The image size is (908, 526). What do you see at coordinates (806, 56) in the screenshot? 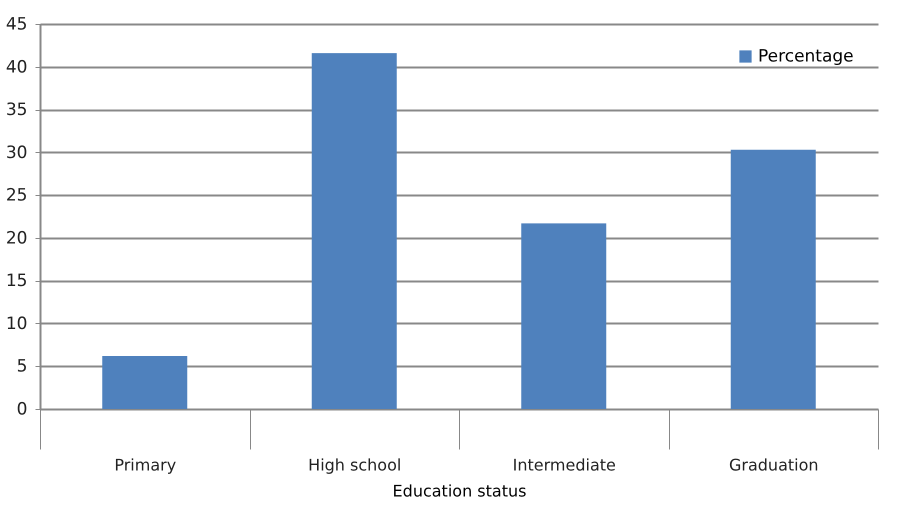
I see `legend-label: Percentage` at bounding box center [806, 56].